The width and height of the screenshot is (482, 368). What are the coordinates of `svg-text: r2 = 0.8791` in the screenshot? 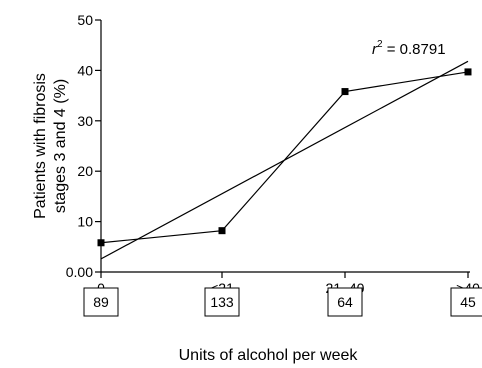 It's located at (409, 48).